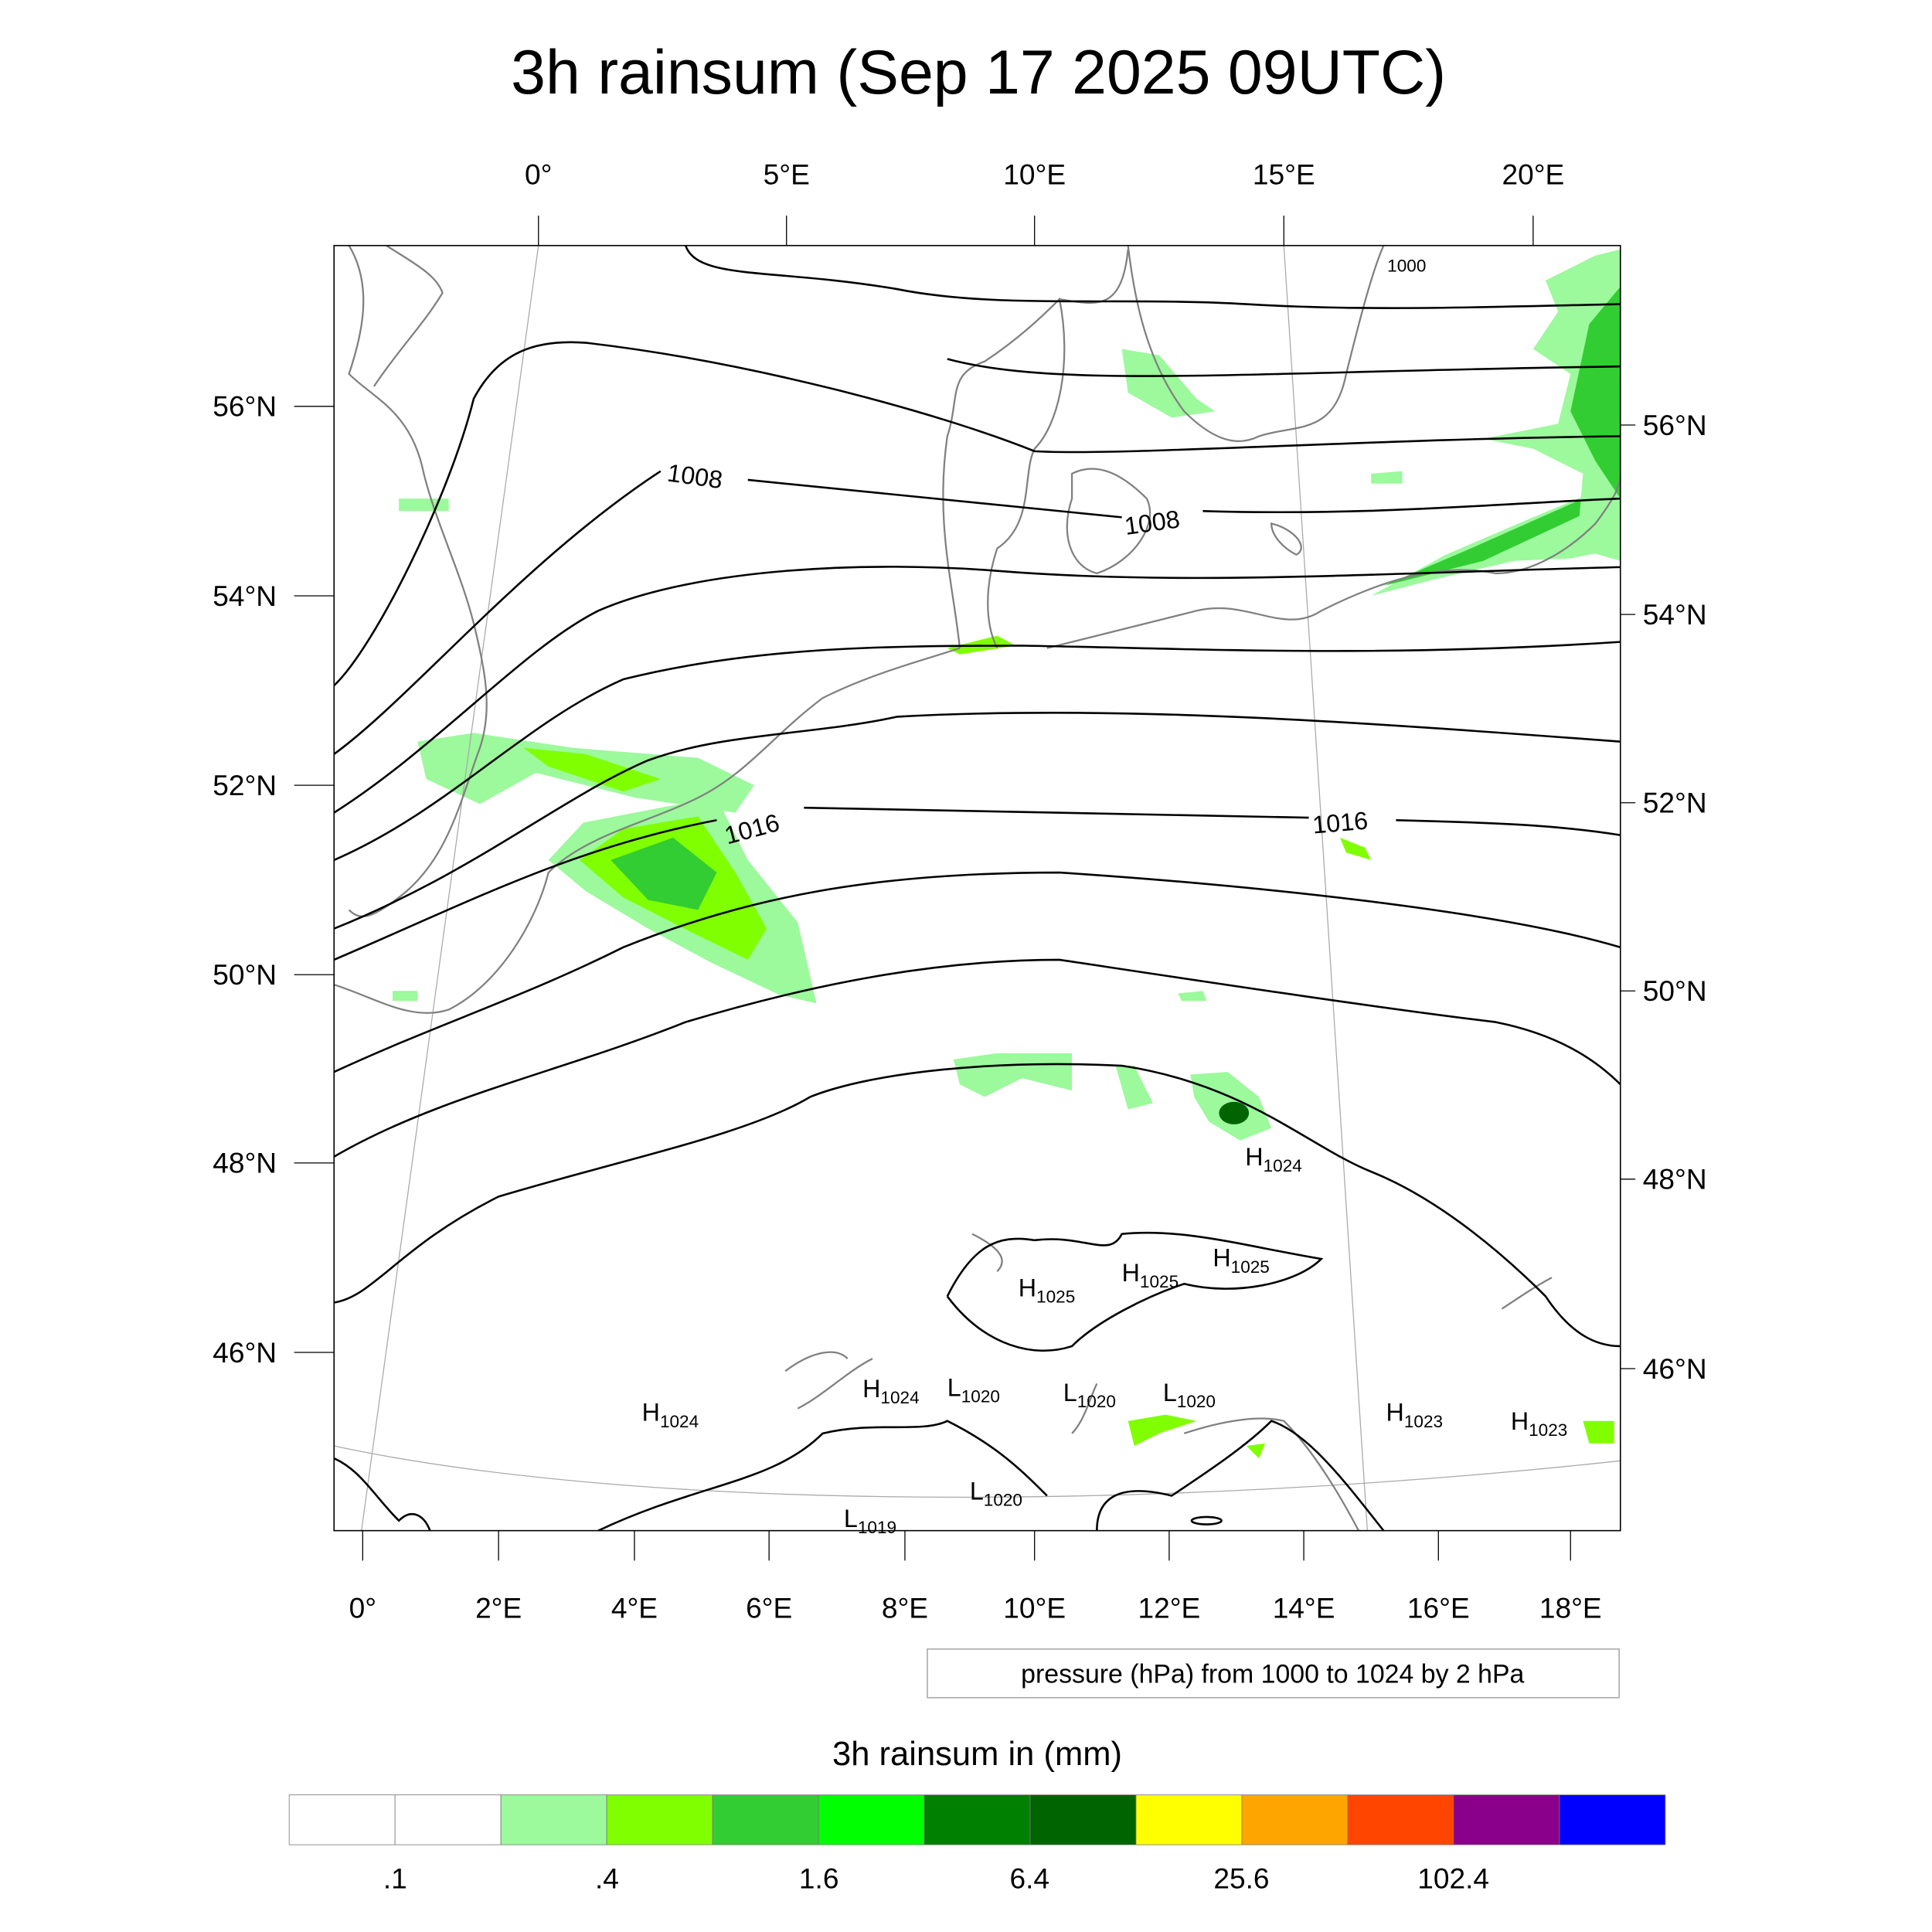 This screenshot has height=1932, width=1932. Describe the element at coordinates (664, 873) in the screenshot. I see `rain-patch-benelux-heavy` at that location.